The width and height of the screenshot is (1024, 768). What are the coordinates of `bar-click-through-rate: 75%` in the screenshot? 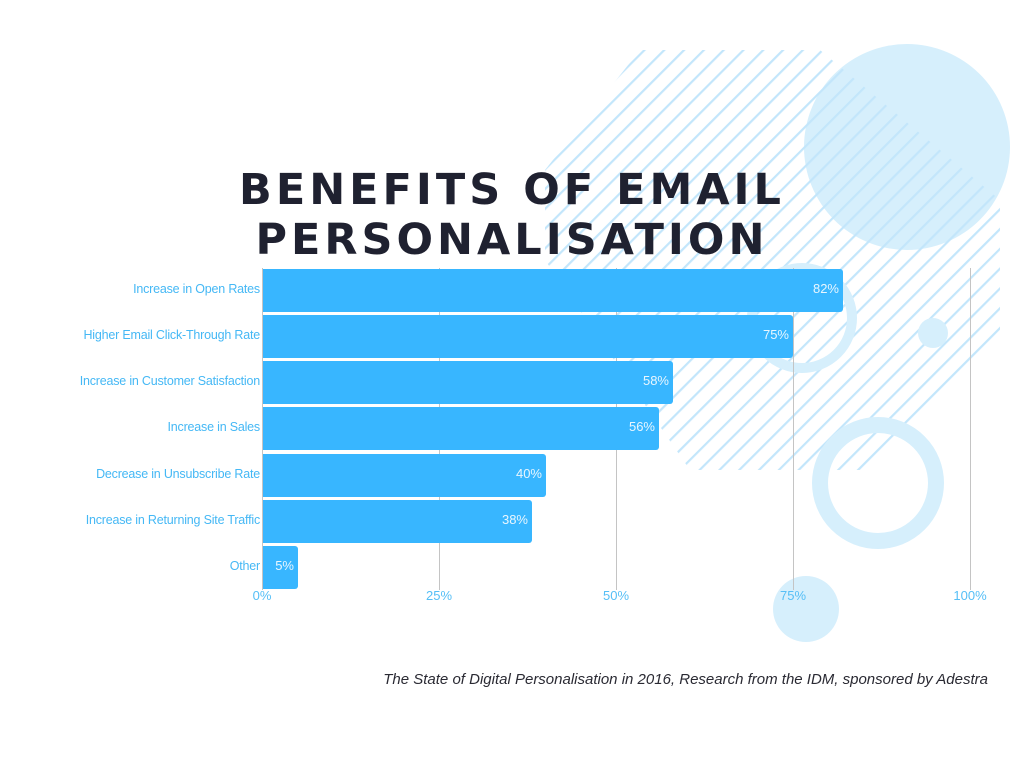 It's located at (528, 336).